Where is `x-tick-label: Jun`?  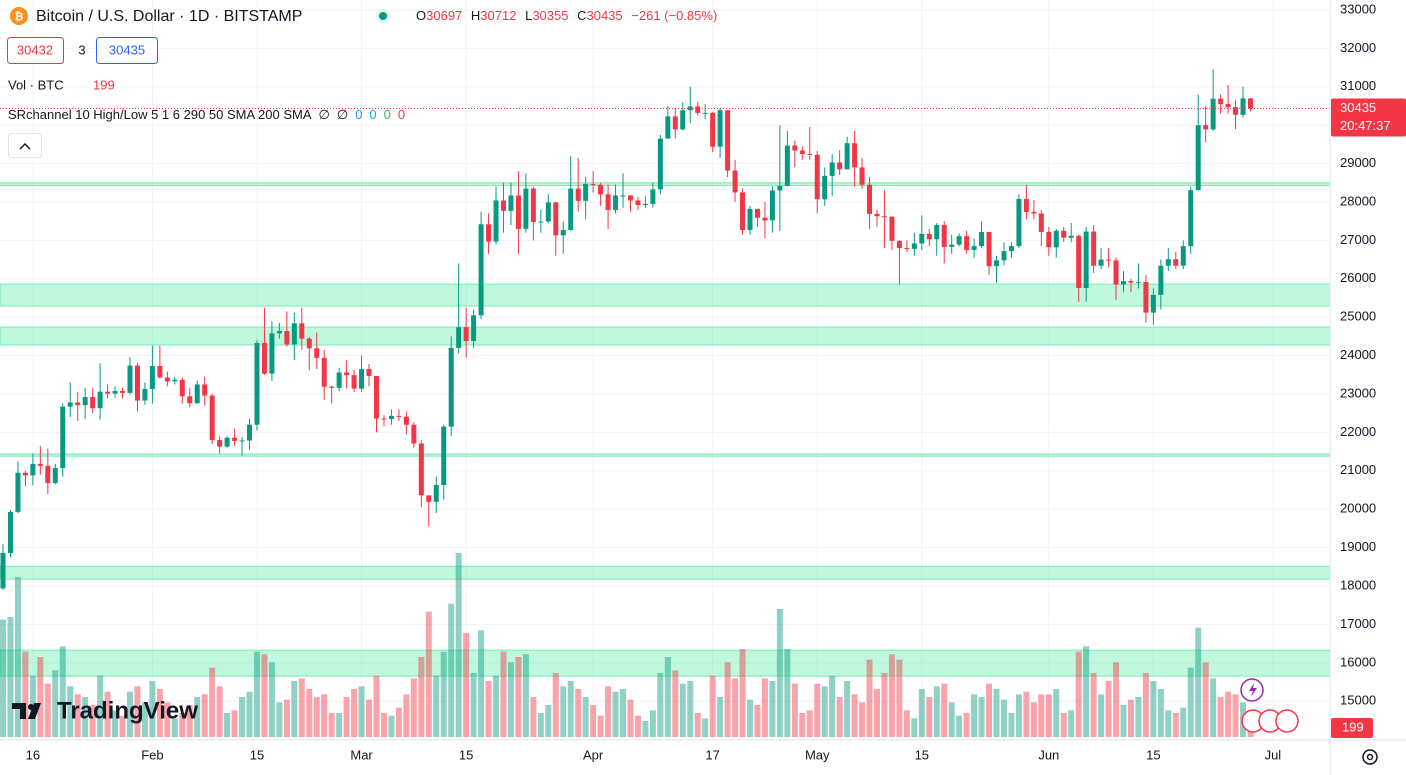 x-tick-label: Jun is located at coordinates (1048, 754).